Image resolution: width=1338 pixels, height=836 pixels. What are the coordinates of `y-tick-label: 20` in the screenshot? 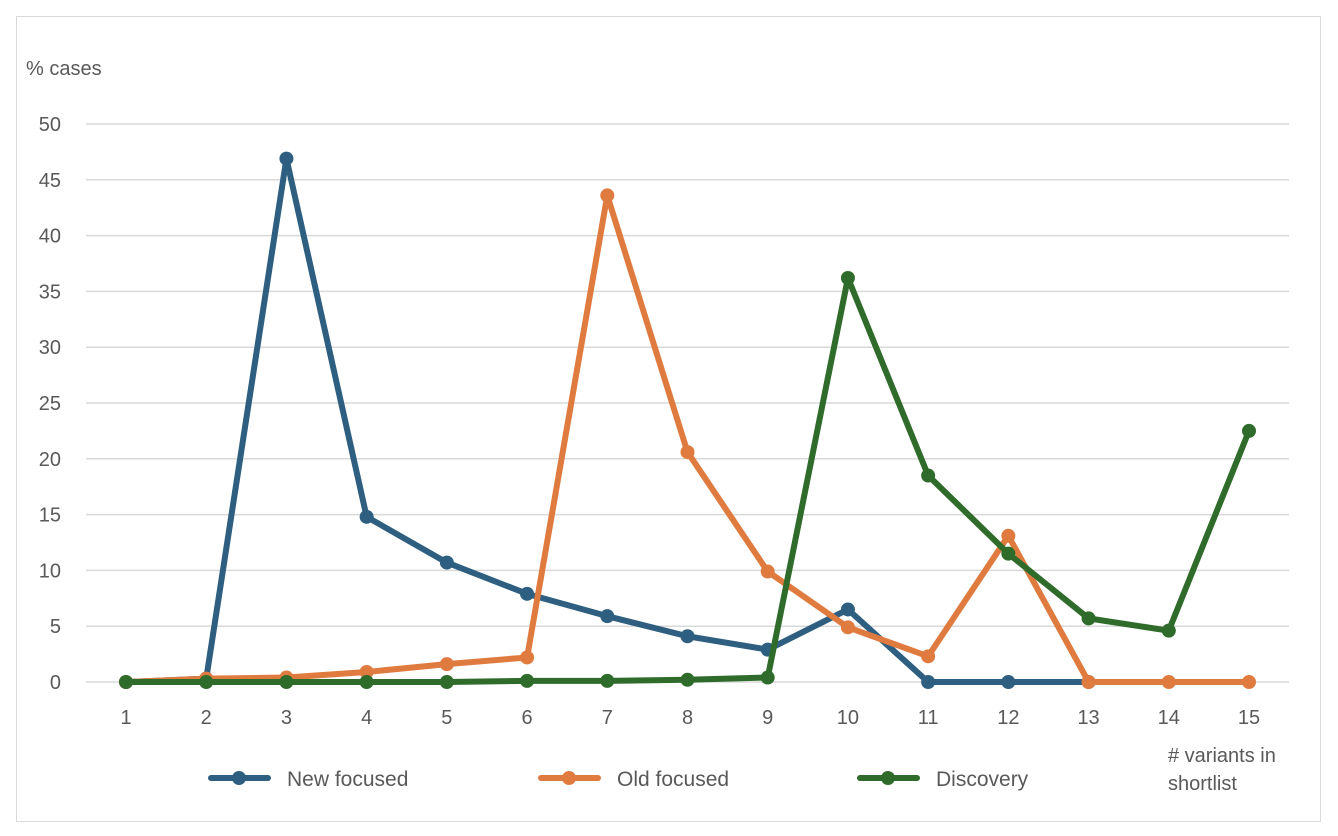 It's located at (50, 460).